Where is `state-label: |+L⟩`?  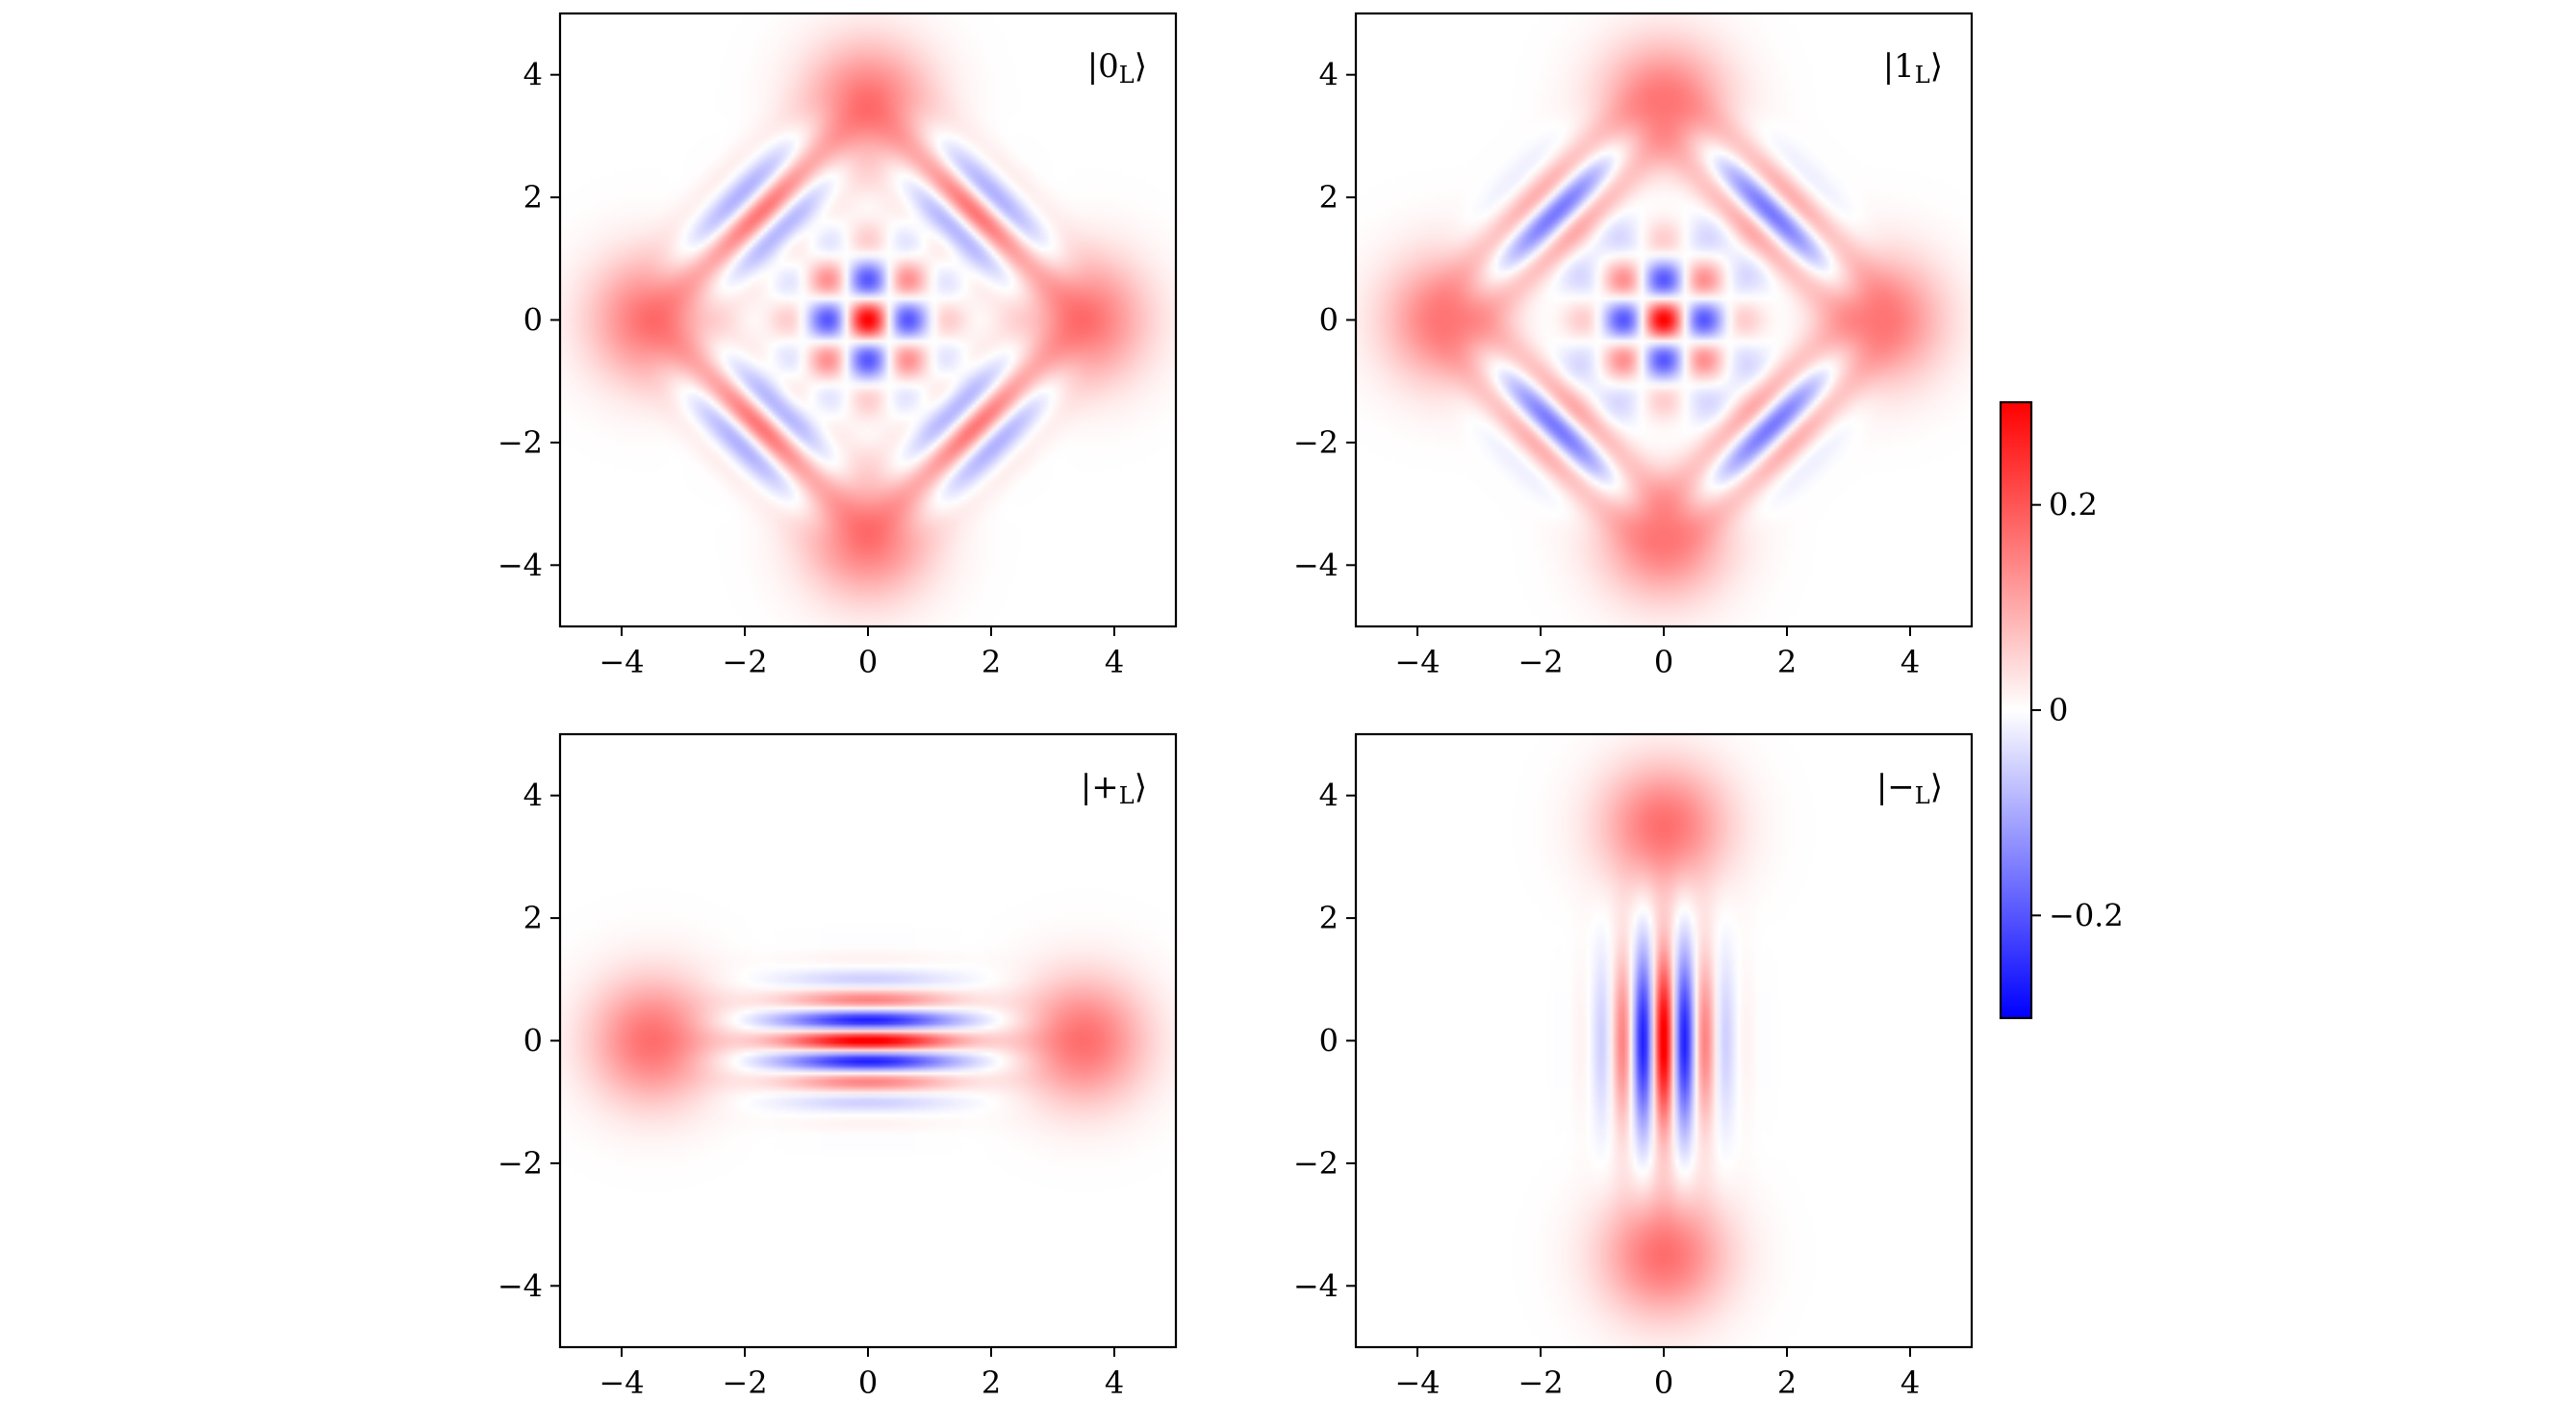
state-label: |+L⟩ is located at coordinates (1114, 788).